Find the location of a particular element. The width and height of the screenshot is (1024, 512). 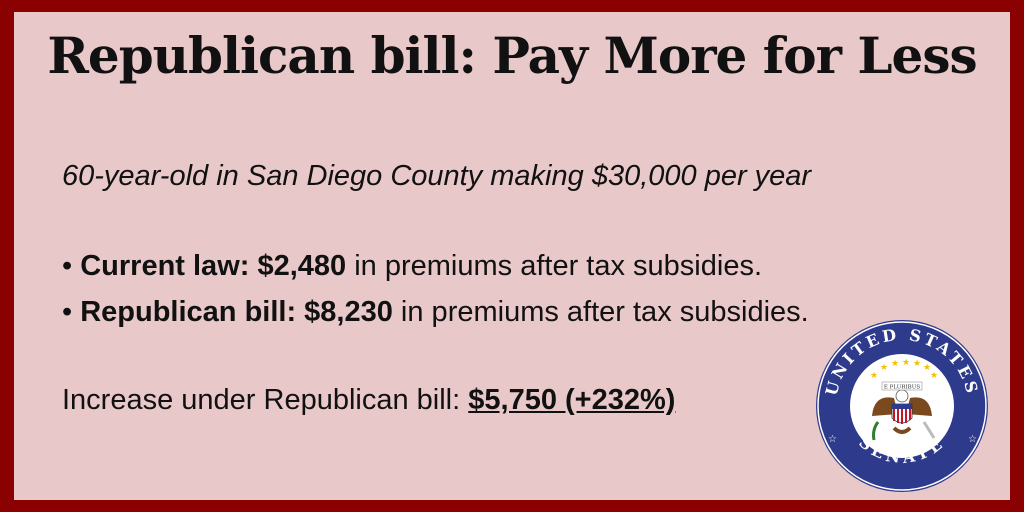

seal-banner-text: E PLURIBUS is located at coordinates (902, 388).